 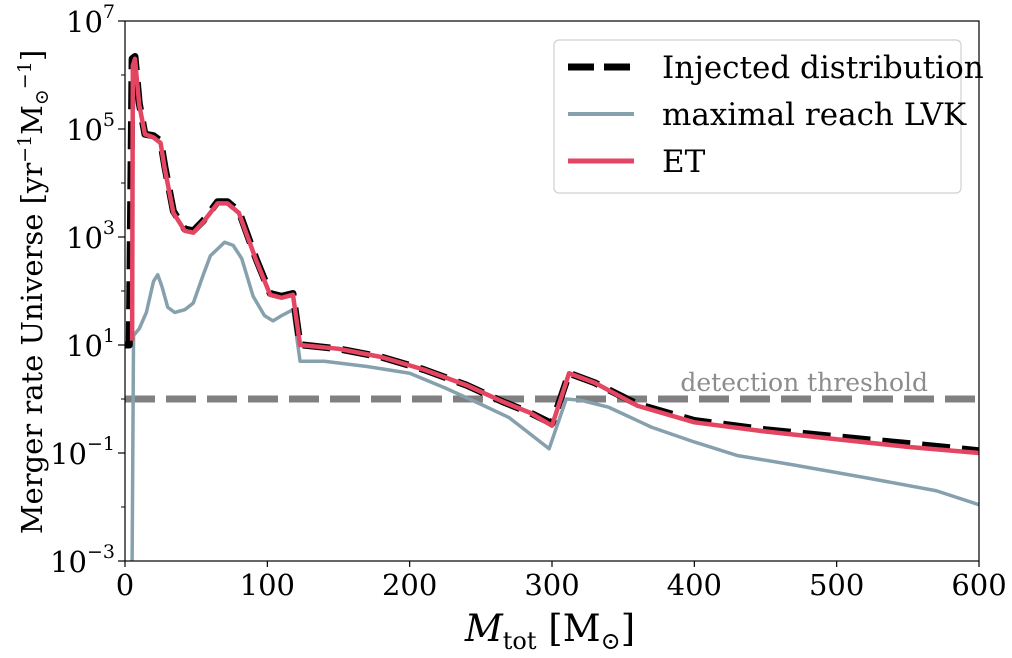 What do you see at coordinates (90, 128) in the screenshot?
I see `y-tick-label: 10⁵` at bounding box center [90, 128].